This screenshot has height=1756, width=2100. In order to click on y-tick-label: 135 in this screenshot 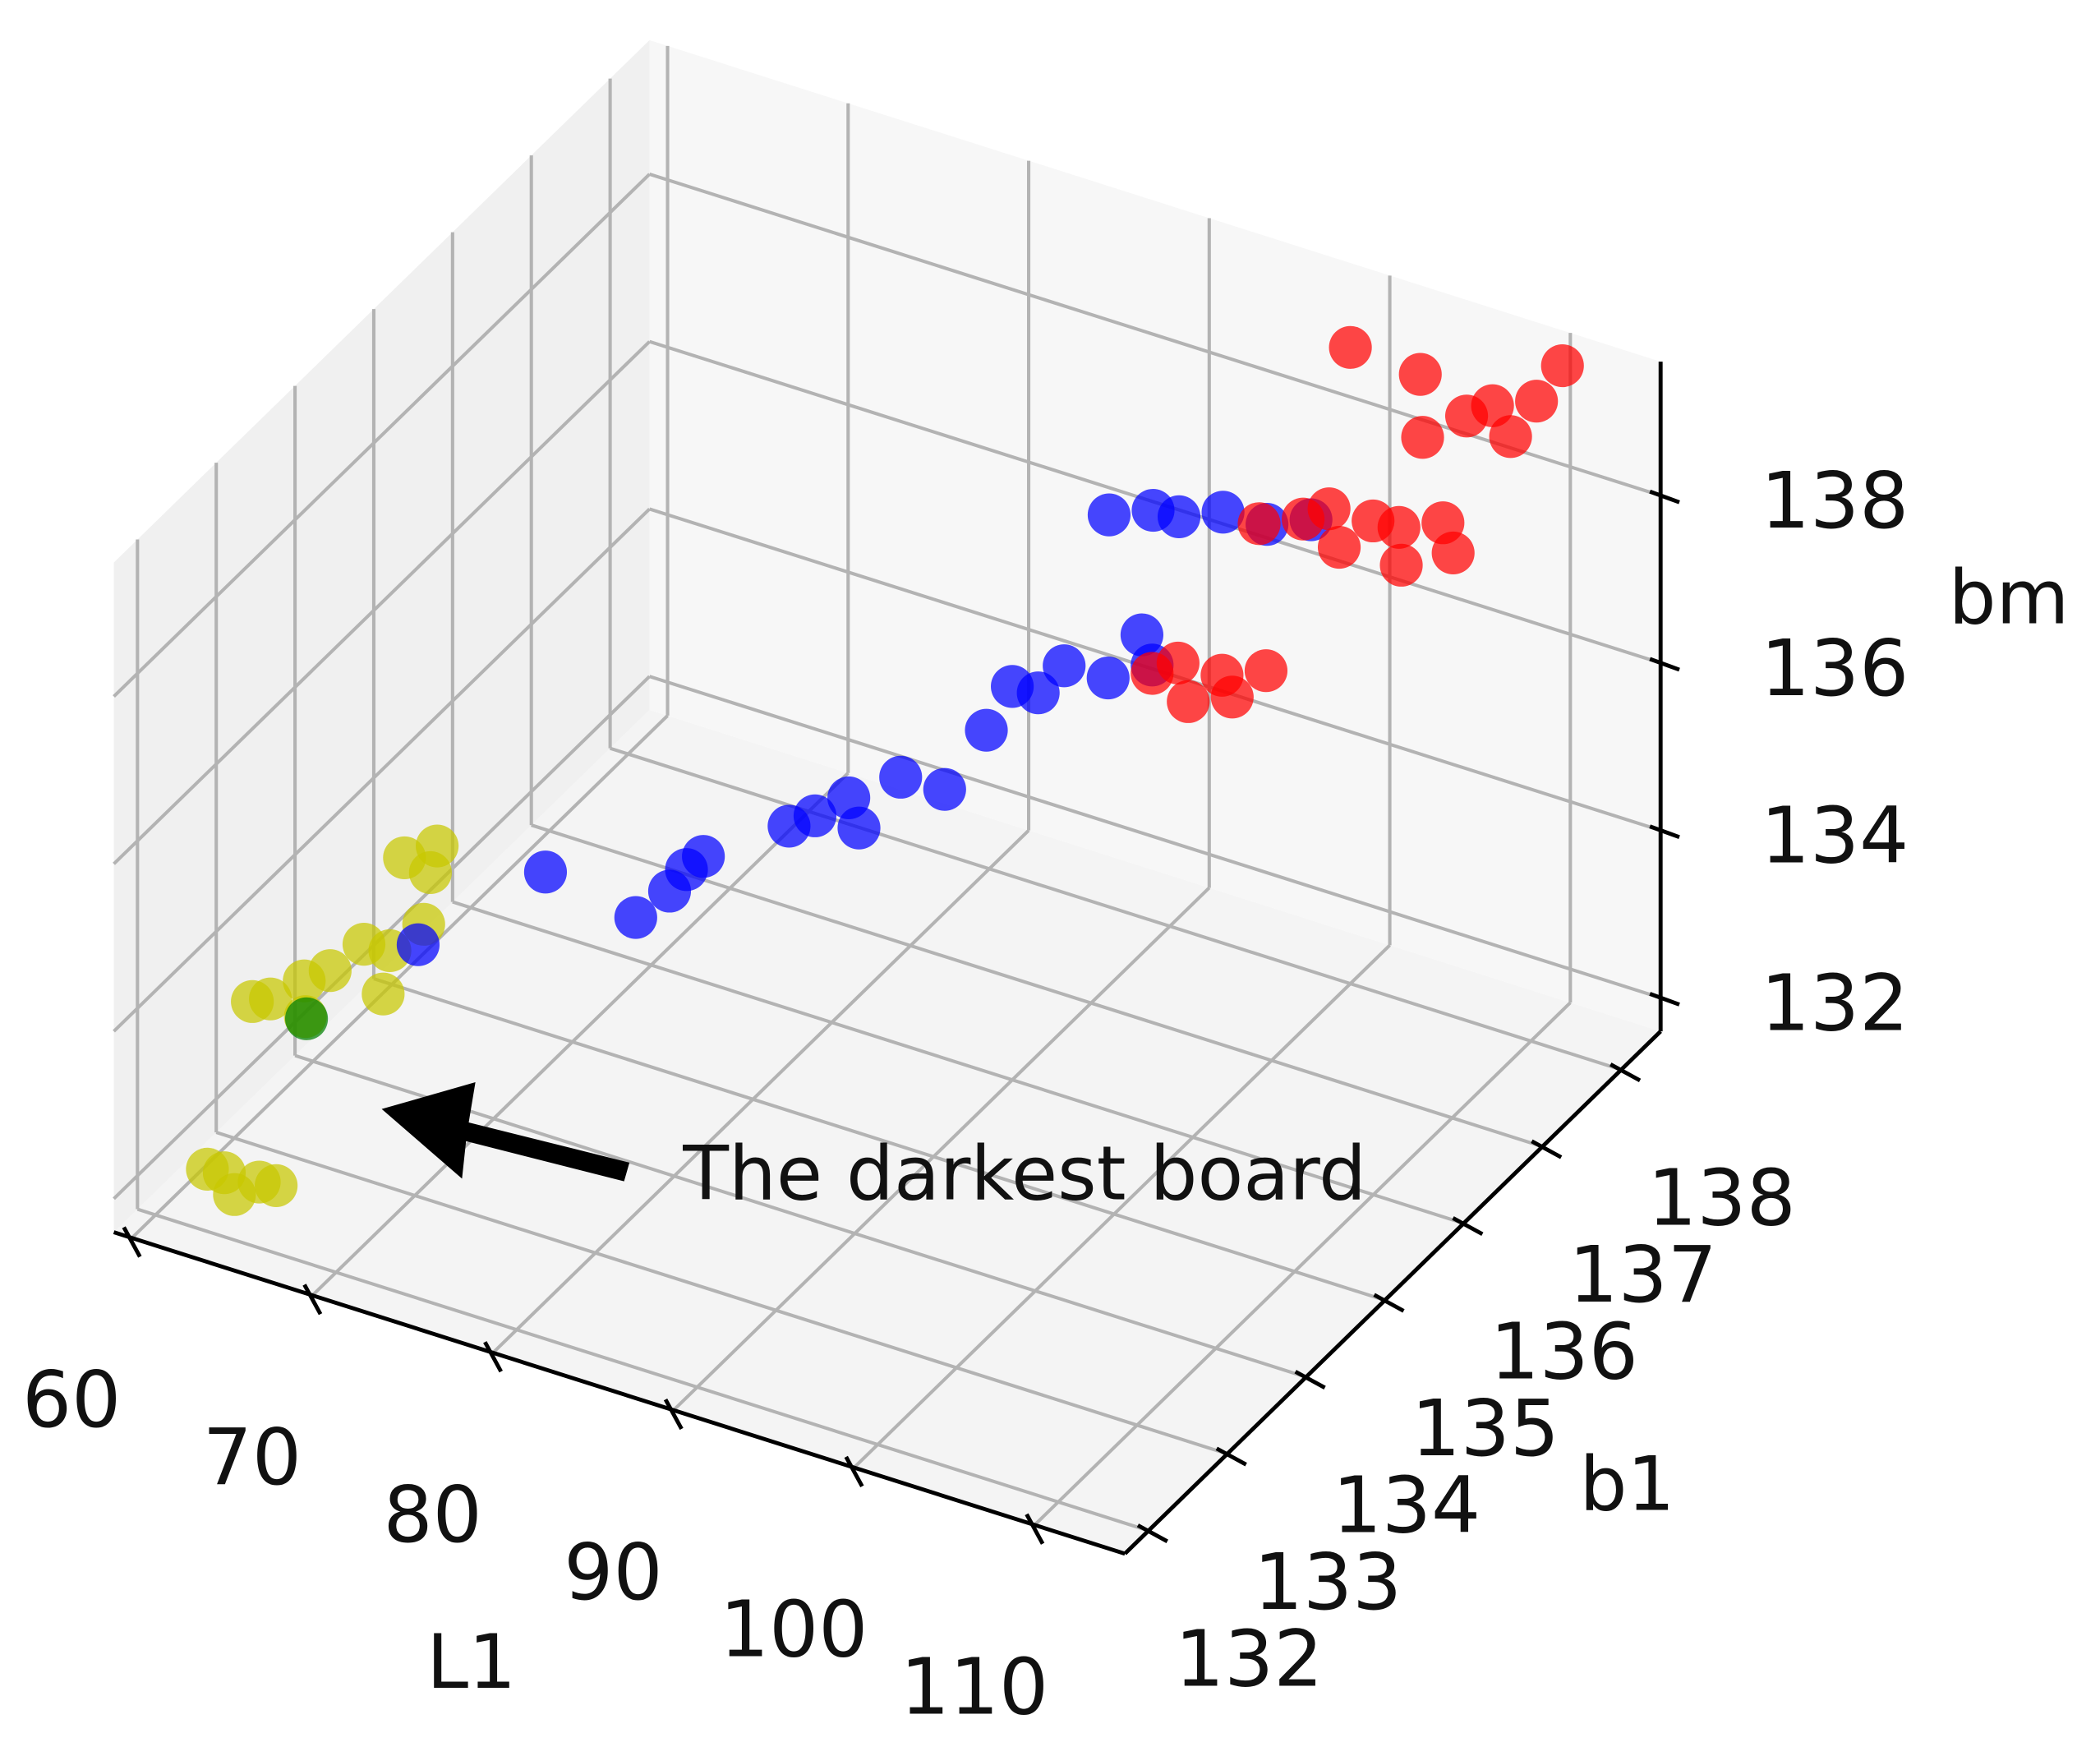, I will do `click(1485, 1429)`.